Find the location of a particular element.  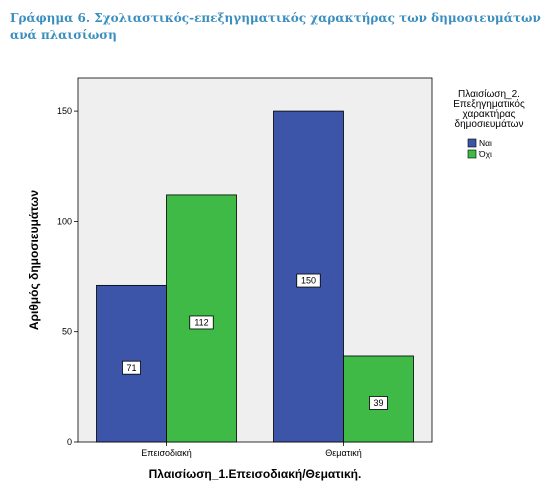

y-tick-label: 0 is located at coordinates (69, 442).